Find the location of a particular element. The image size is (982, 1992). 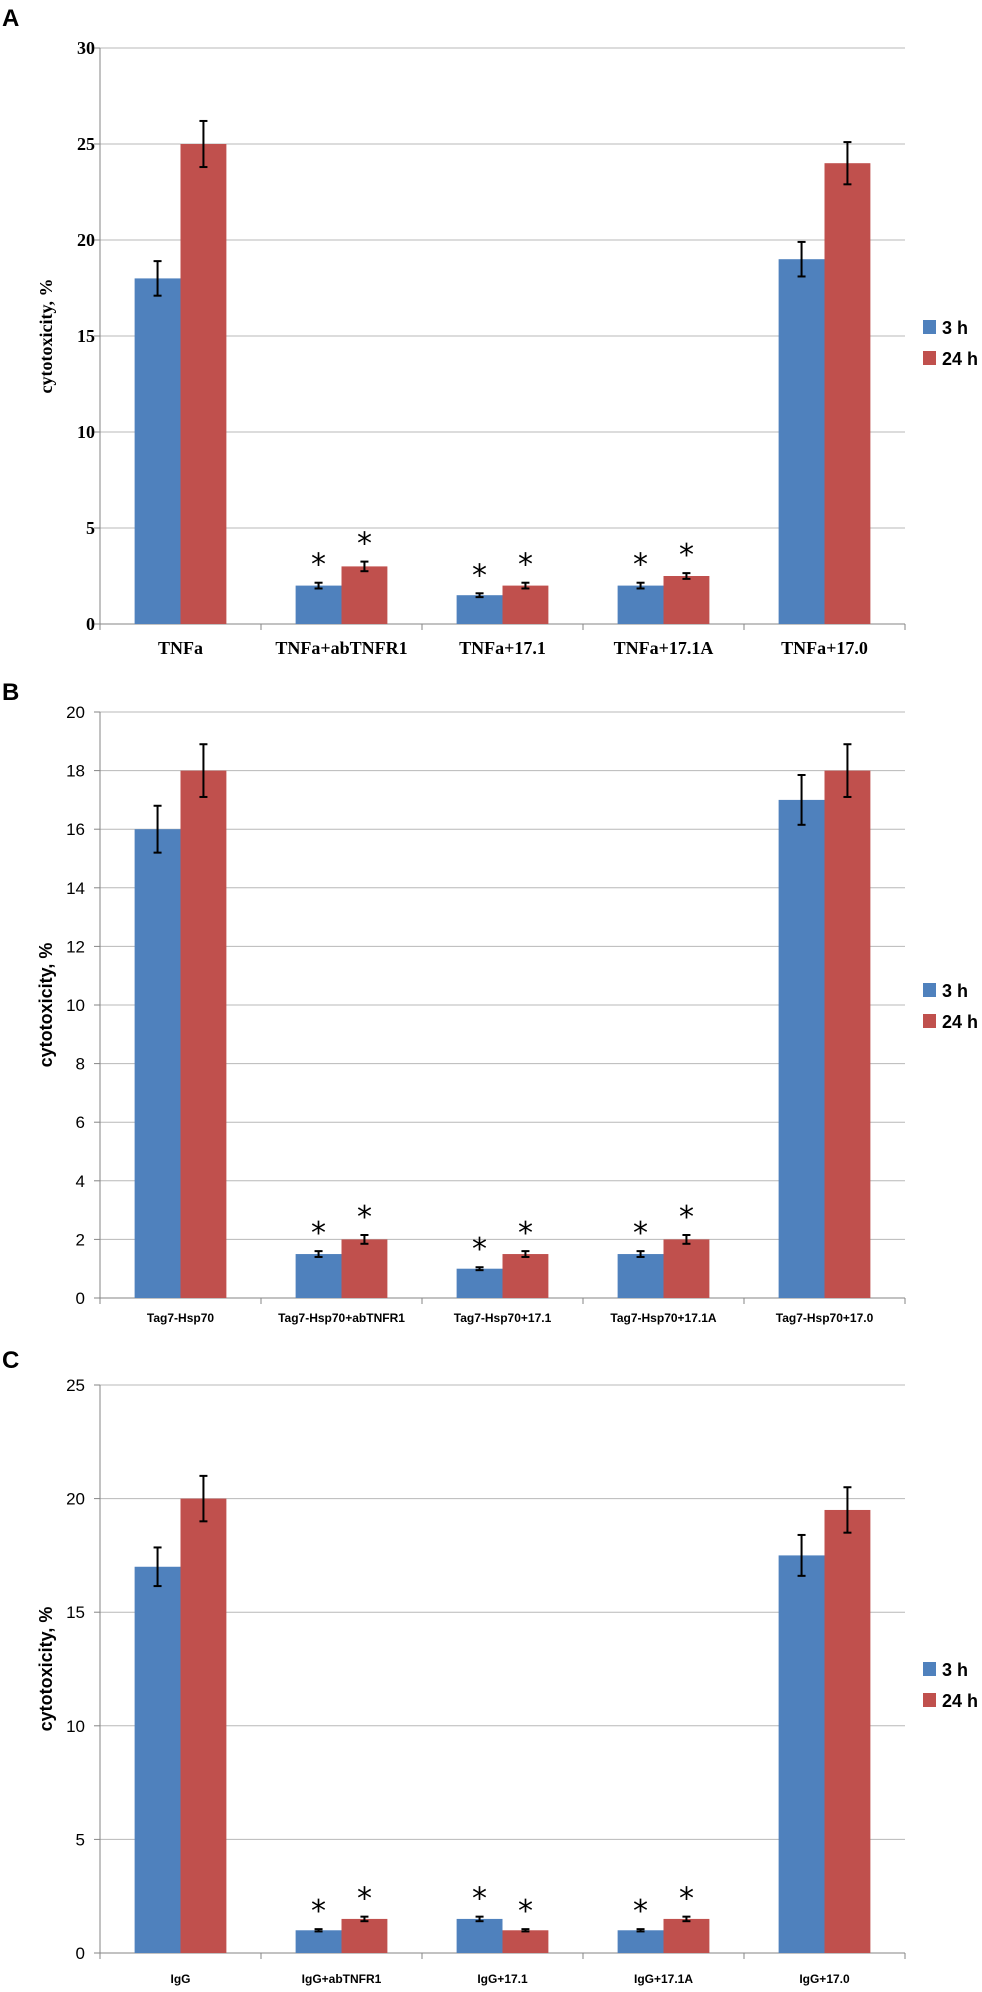

x-category-label: Tag7-Hsp70+17.1 is located at coordinates (503, 1318).